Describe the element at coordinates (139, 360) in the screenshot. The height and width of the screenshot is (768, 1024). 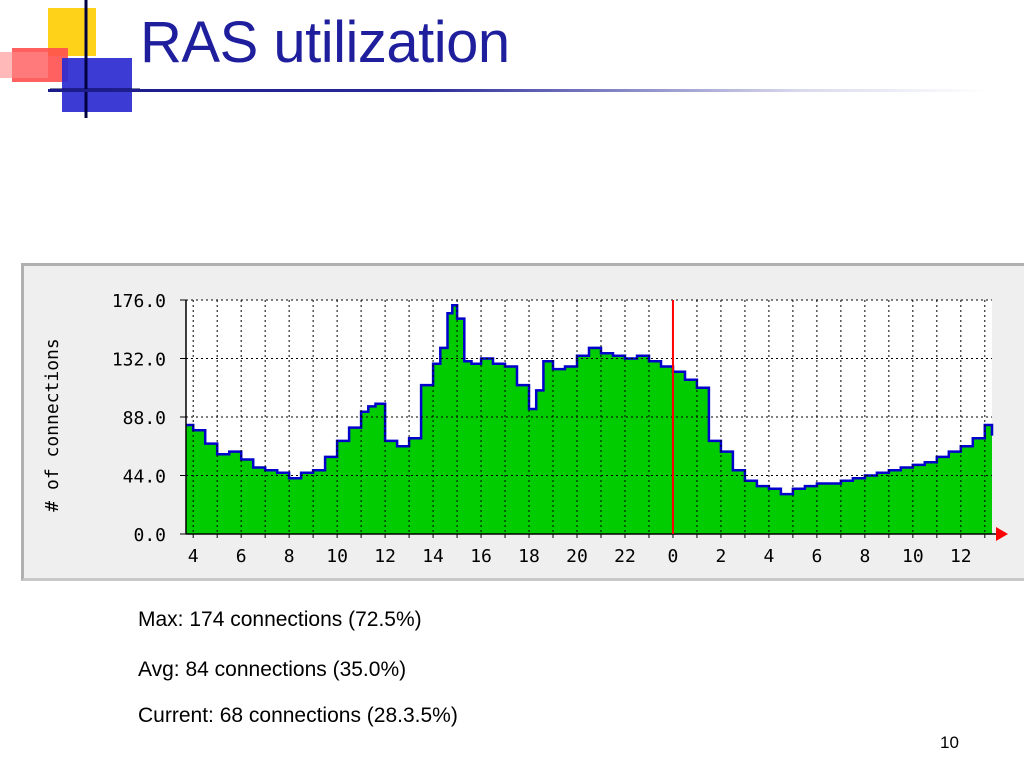
I see `y-tick-label: 132.0` at that location.